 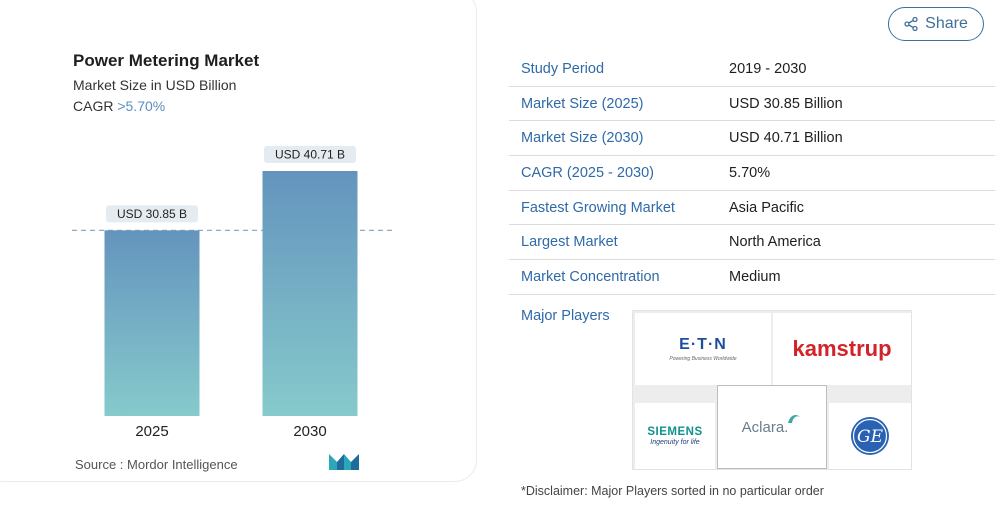 I want to click on info-row-market-size-2030: Market Size (2030) USD 40.71 Billion, so click(x=752, y=139).